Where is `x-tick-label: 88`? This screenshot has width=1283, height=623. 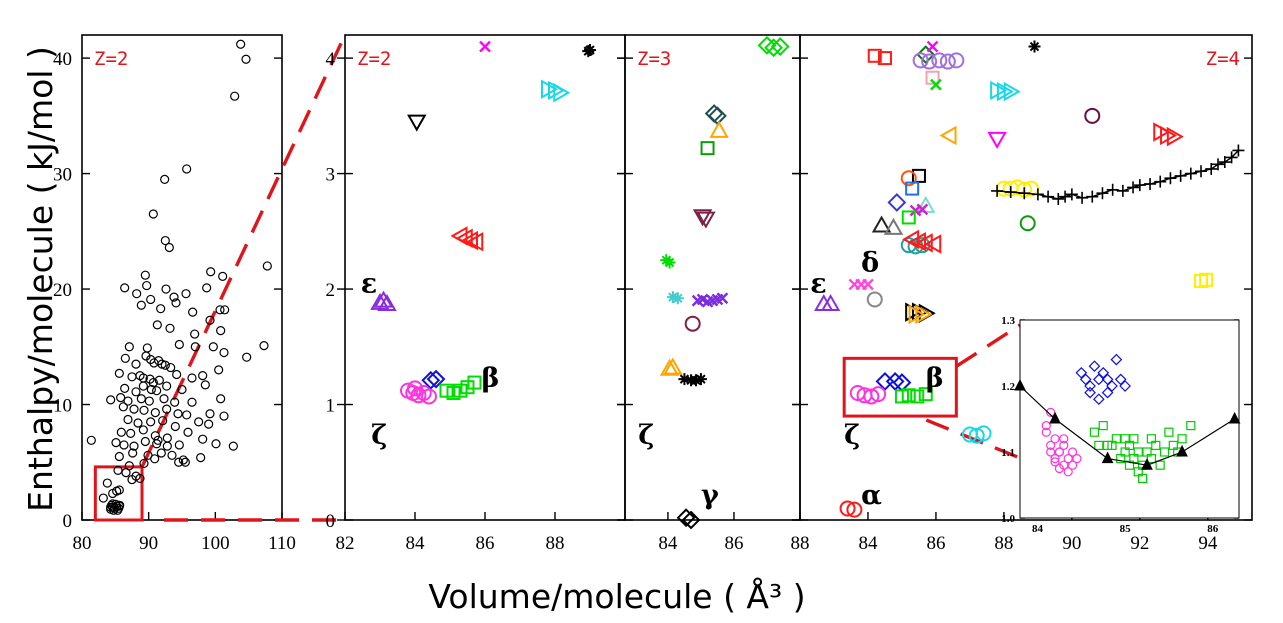 x-tick-label: 88 is located at coordinates (800, 543).